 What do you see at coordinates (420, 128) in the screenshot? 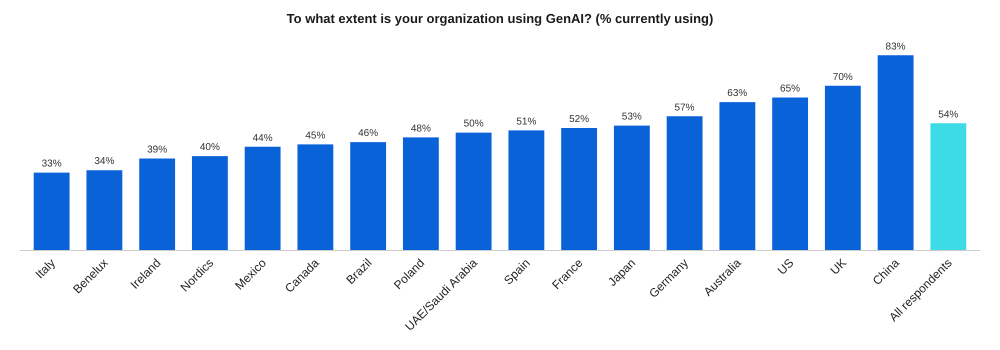
I see `data-label: 48%` at bounding box center [420, 128].